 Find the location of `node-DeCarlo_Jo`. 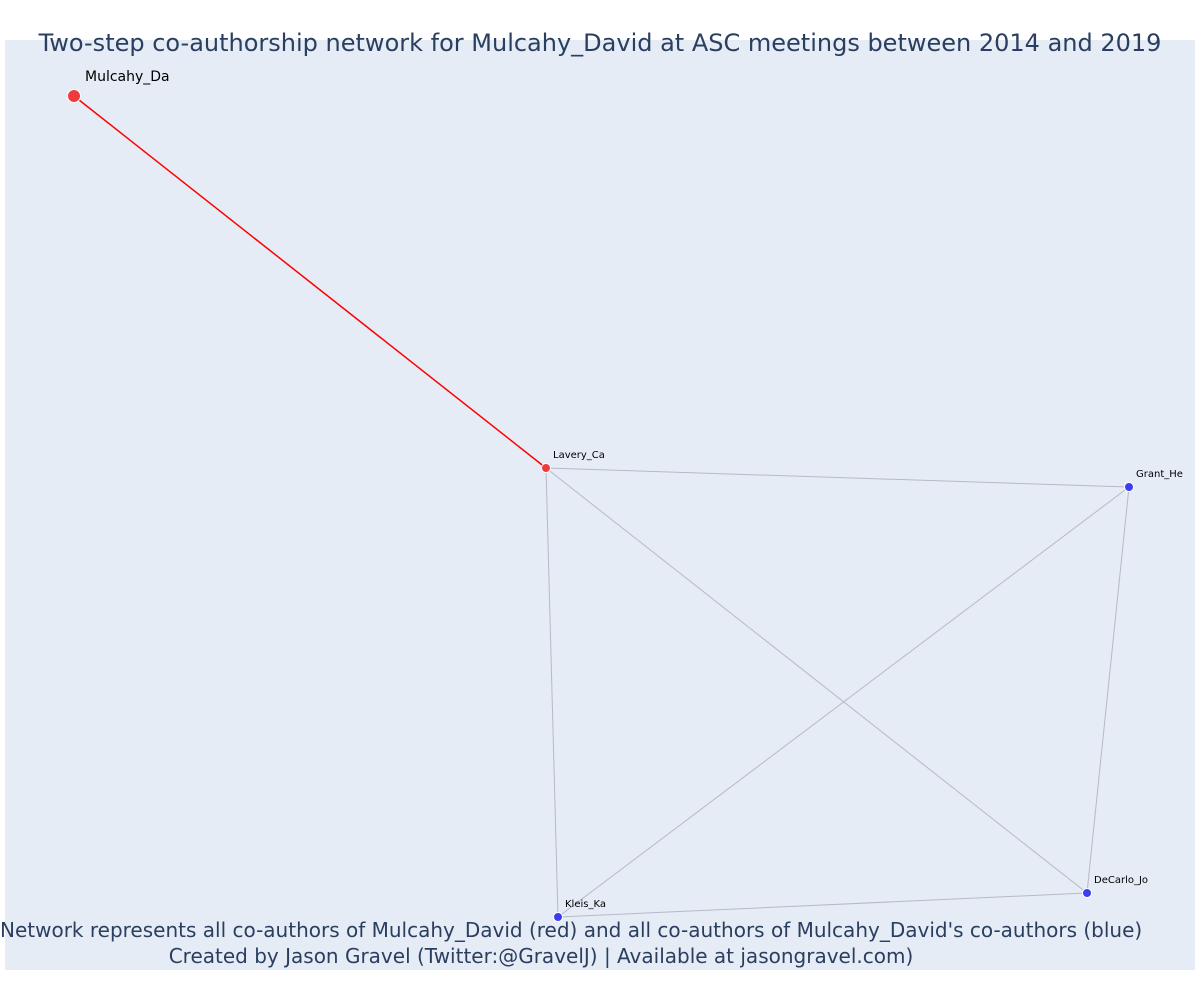

node-DeCarlo_Jo is located at coordinates (1087, 893).